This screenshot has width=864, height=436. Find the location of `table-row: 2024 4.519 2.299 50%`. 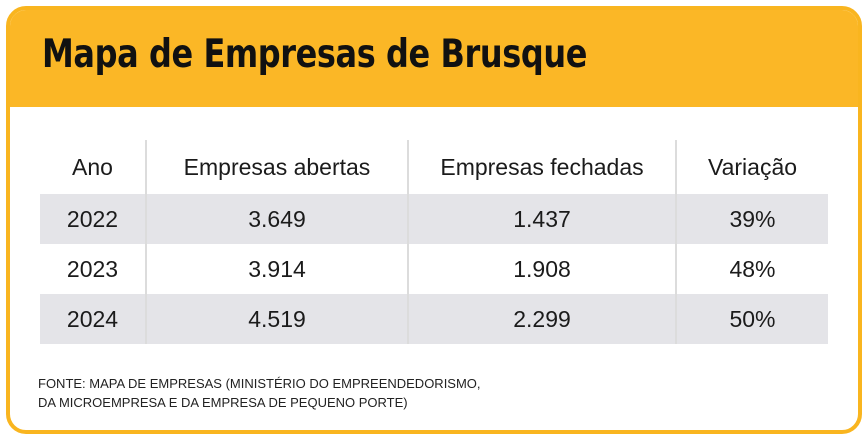

table-row: 2024 4.519 2.299 50% is located at coordinates (434, 319).